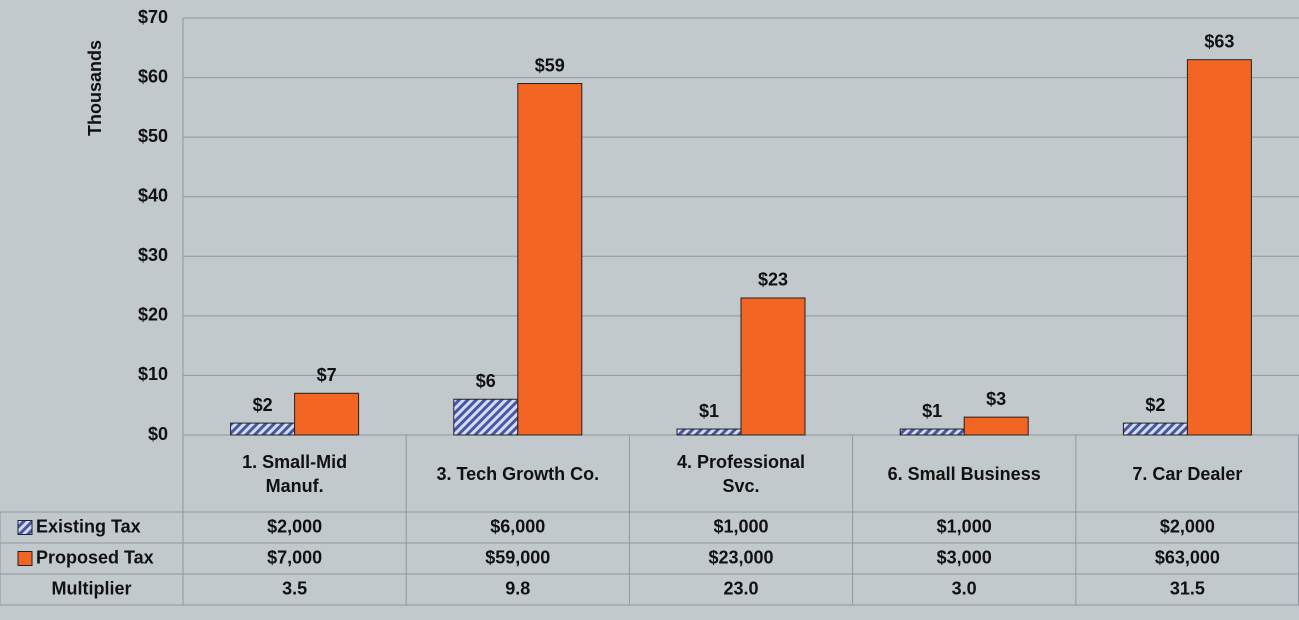  What do you see at coordinates (1187, 473) in the screenshot?
I see `category-label: 7. Car Dealer` at bounding box center [1187, 473].